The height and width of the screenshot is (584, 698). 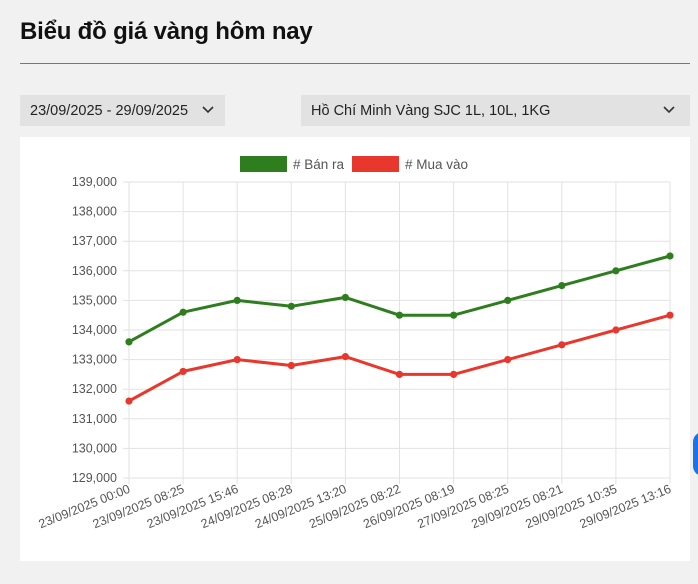 What do you see at coordinates (94, 419) in the screenshot?
I see `y-tick-label: 131,000` at bounding box center [94, 419].